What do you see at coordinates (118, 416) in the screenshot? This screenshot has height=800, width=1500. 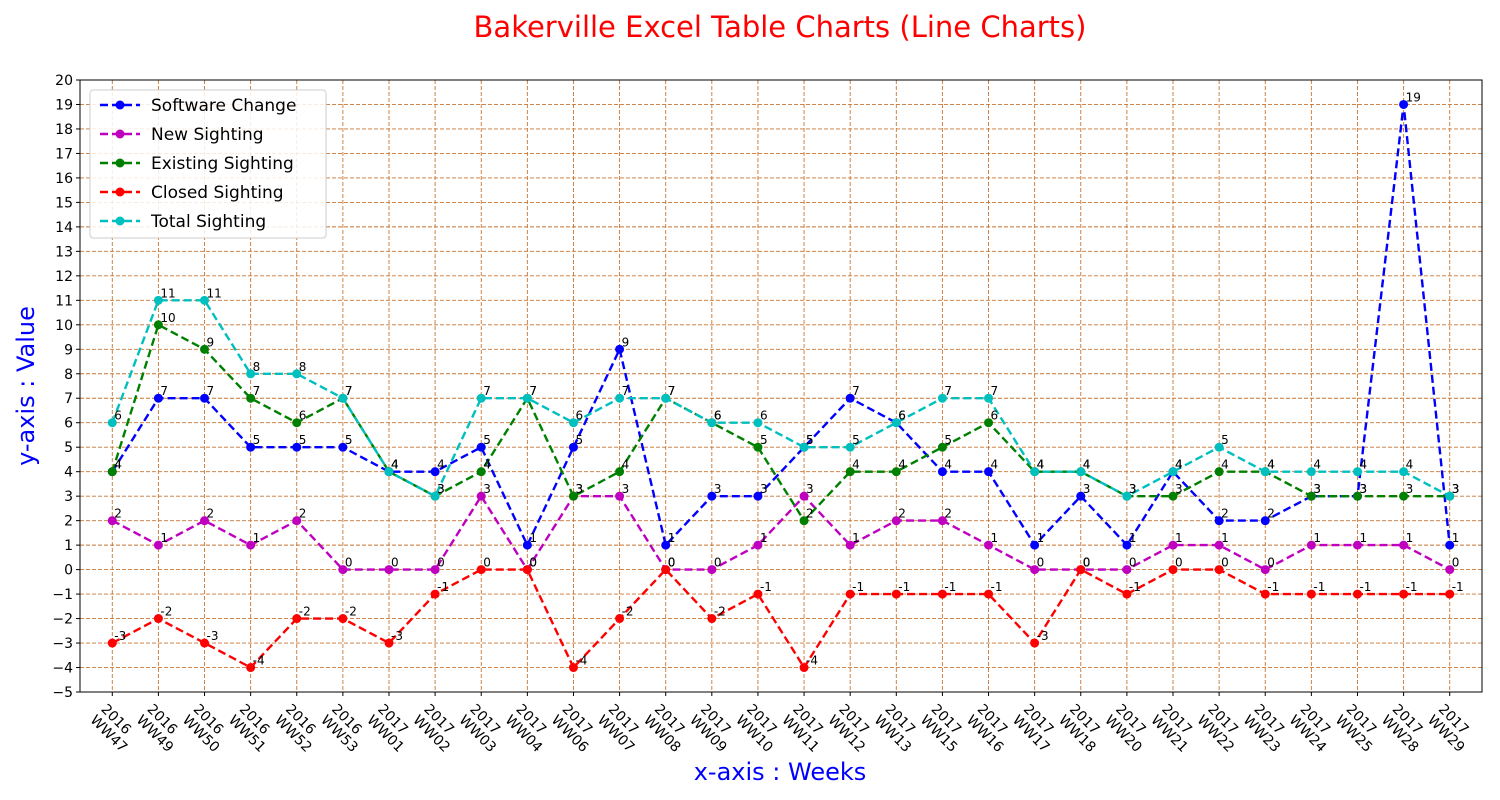 I see `data-label-total-sighting: 6` at bounding box center [118, 416].